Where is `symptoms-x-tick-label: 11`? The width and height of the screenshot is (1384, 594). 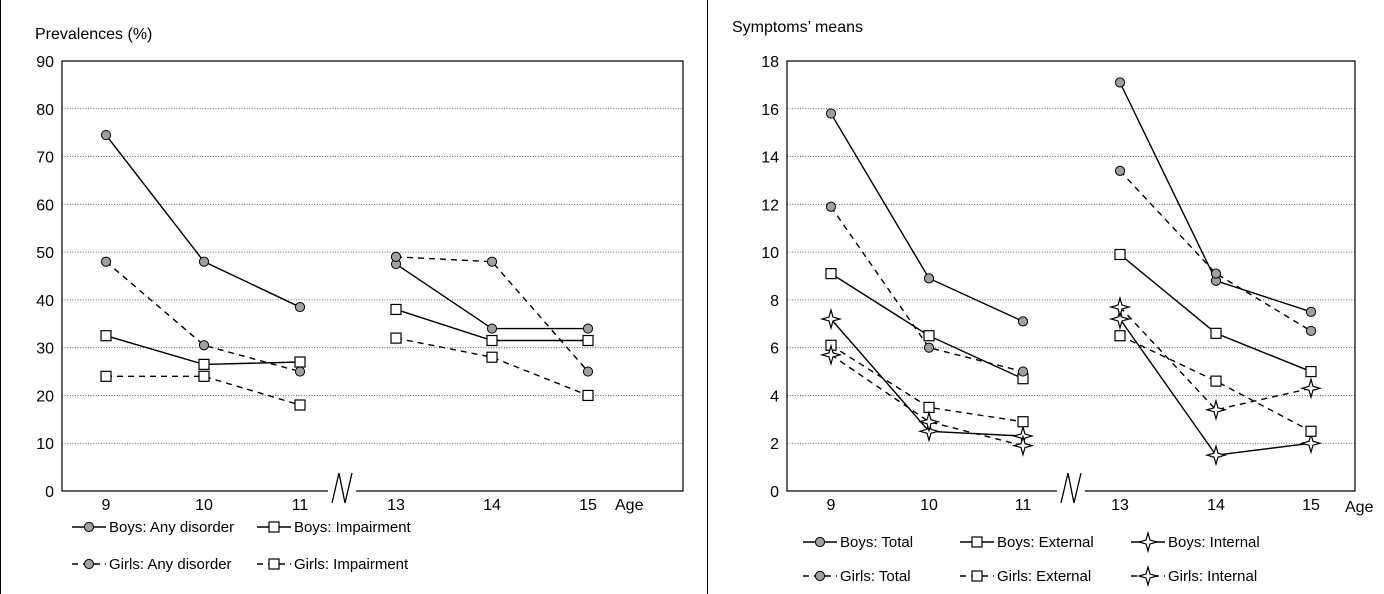 symptoms-x-tick-label: 11 is located at coordinates (1023, 505).